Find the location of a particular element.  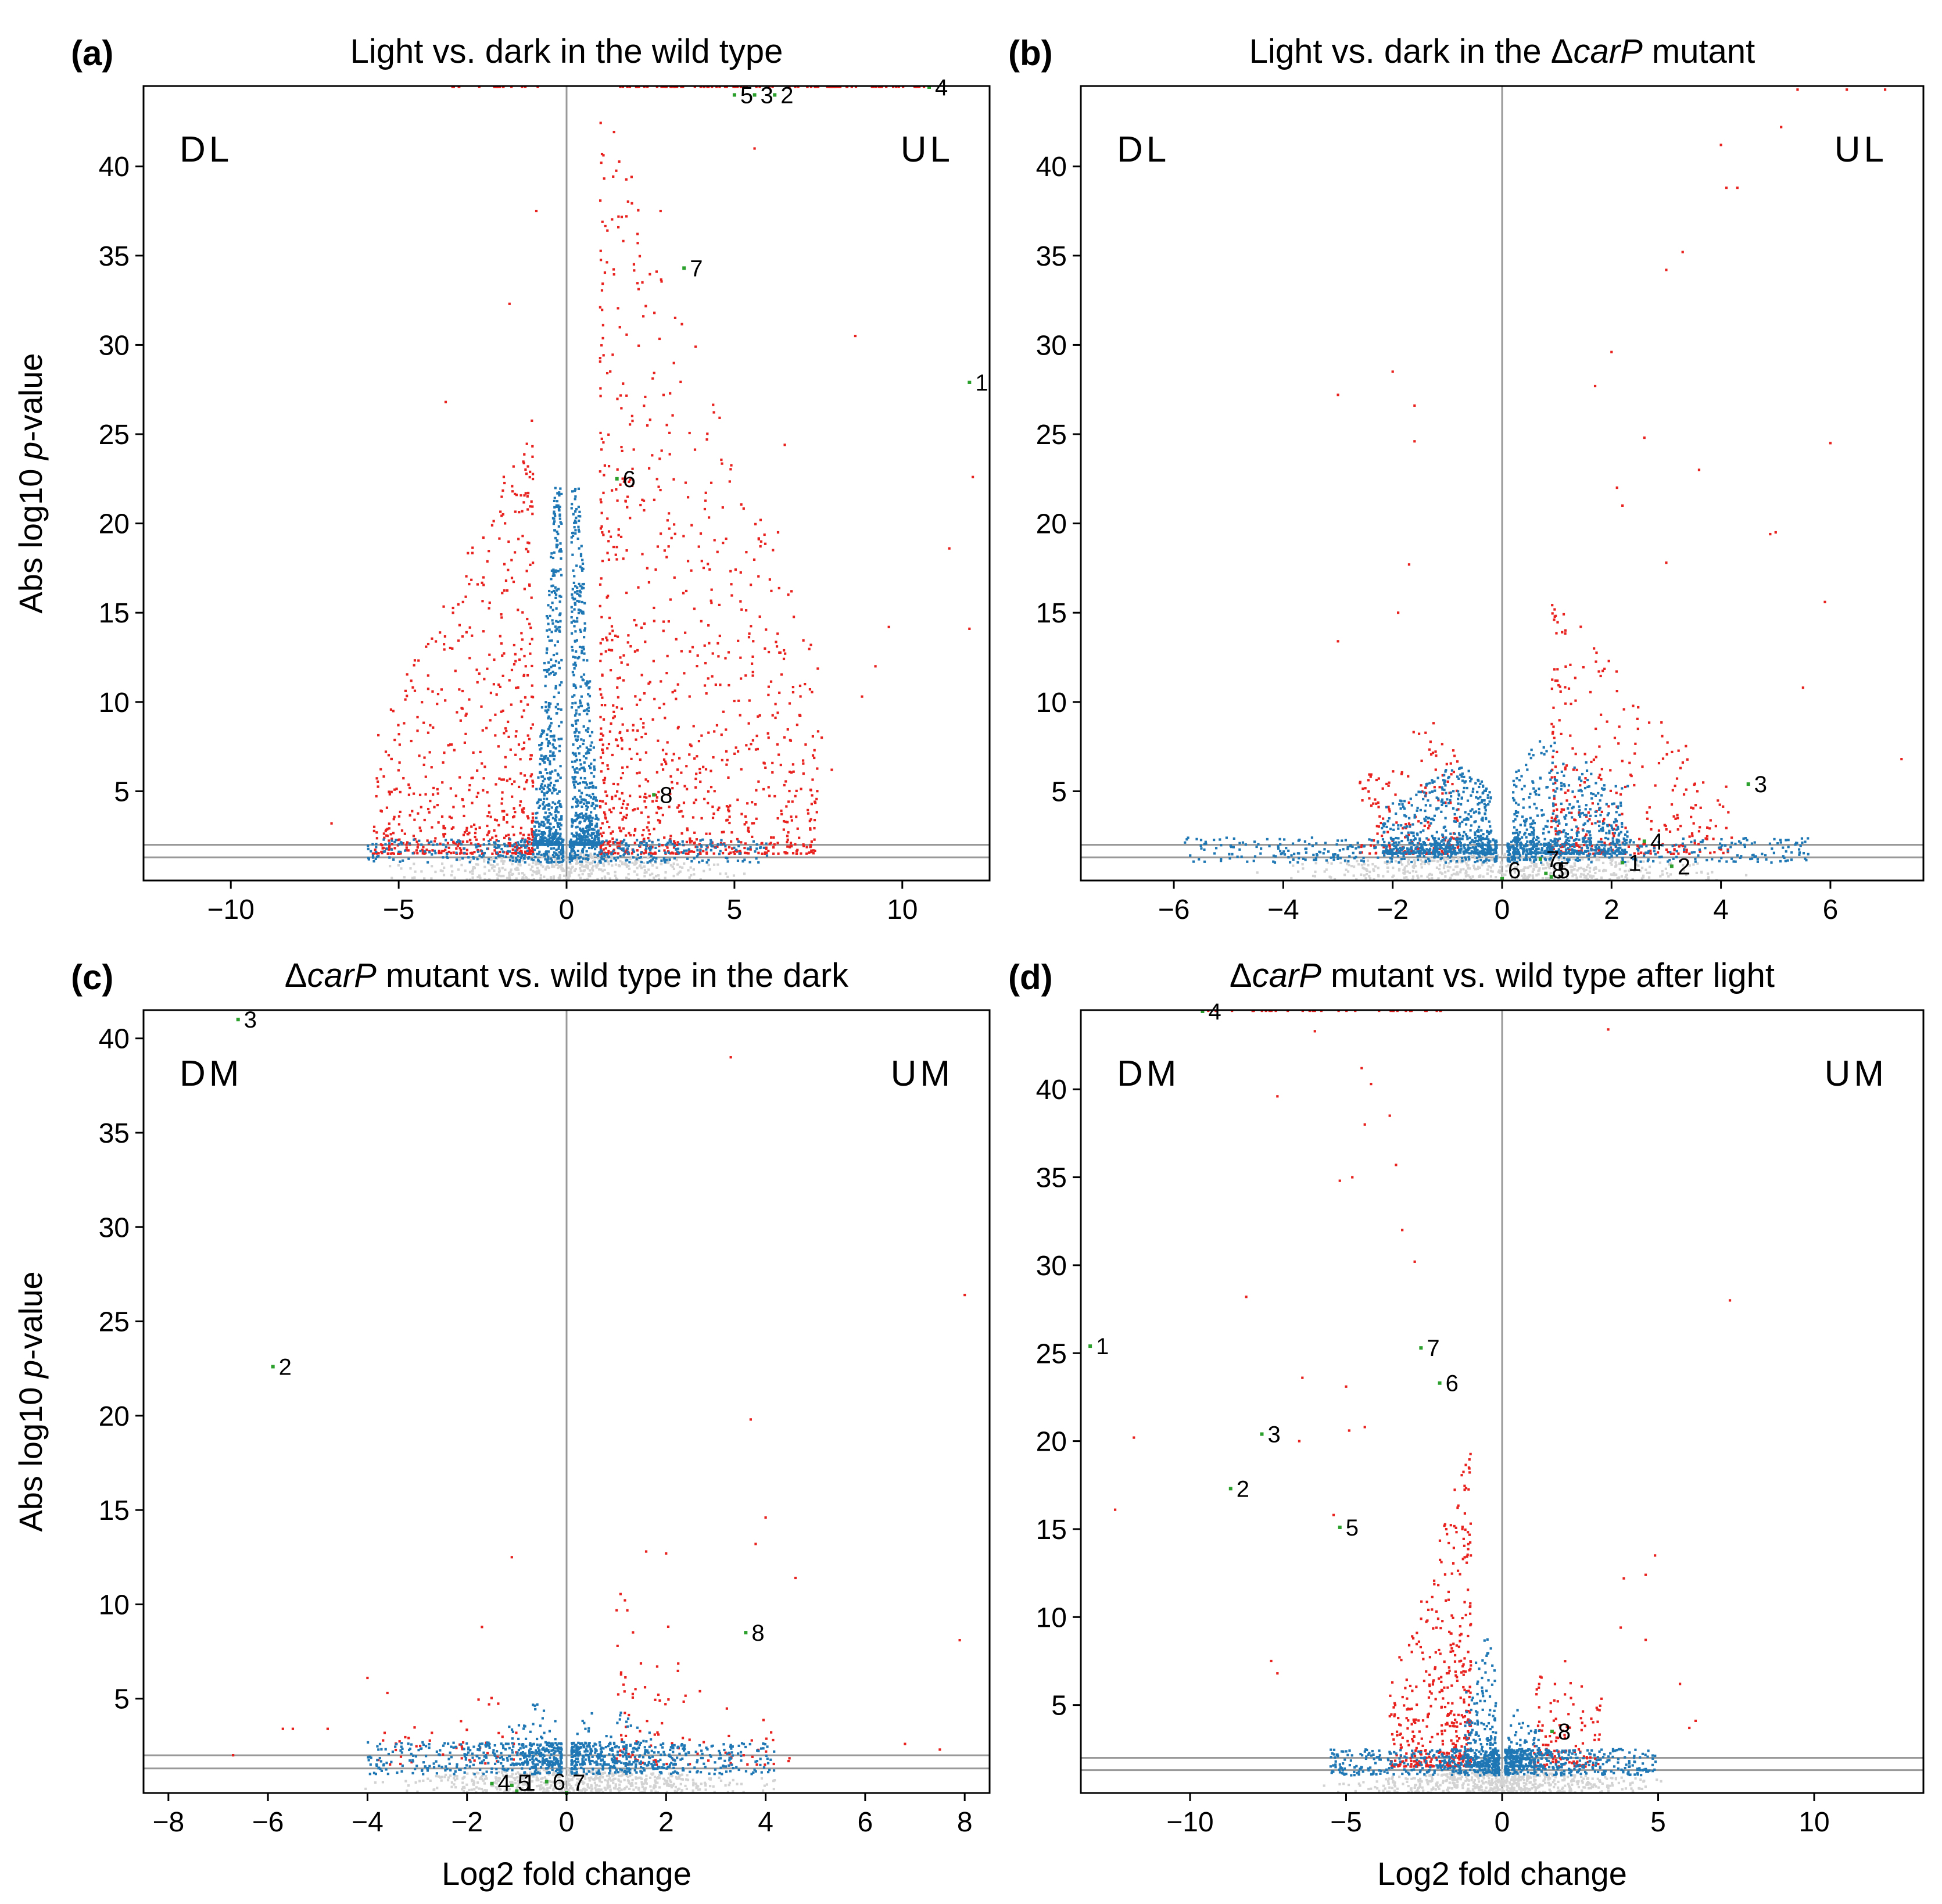

x-tick-label: 5 is located at coordinates (735, 910).